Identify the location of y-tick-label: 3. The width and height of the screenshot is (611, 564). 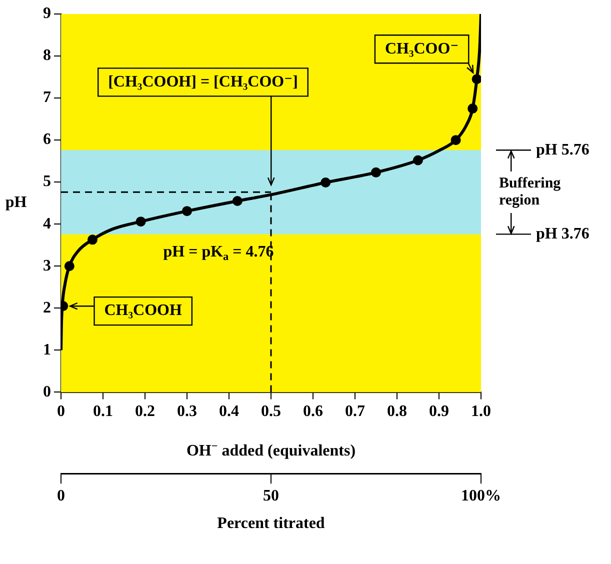
(47, 265).